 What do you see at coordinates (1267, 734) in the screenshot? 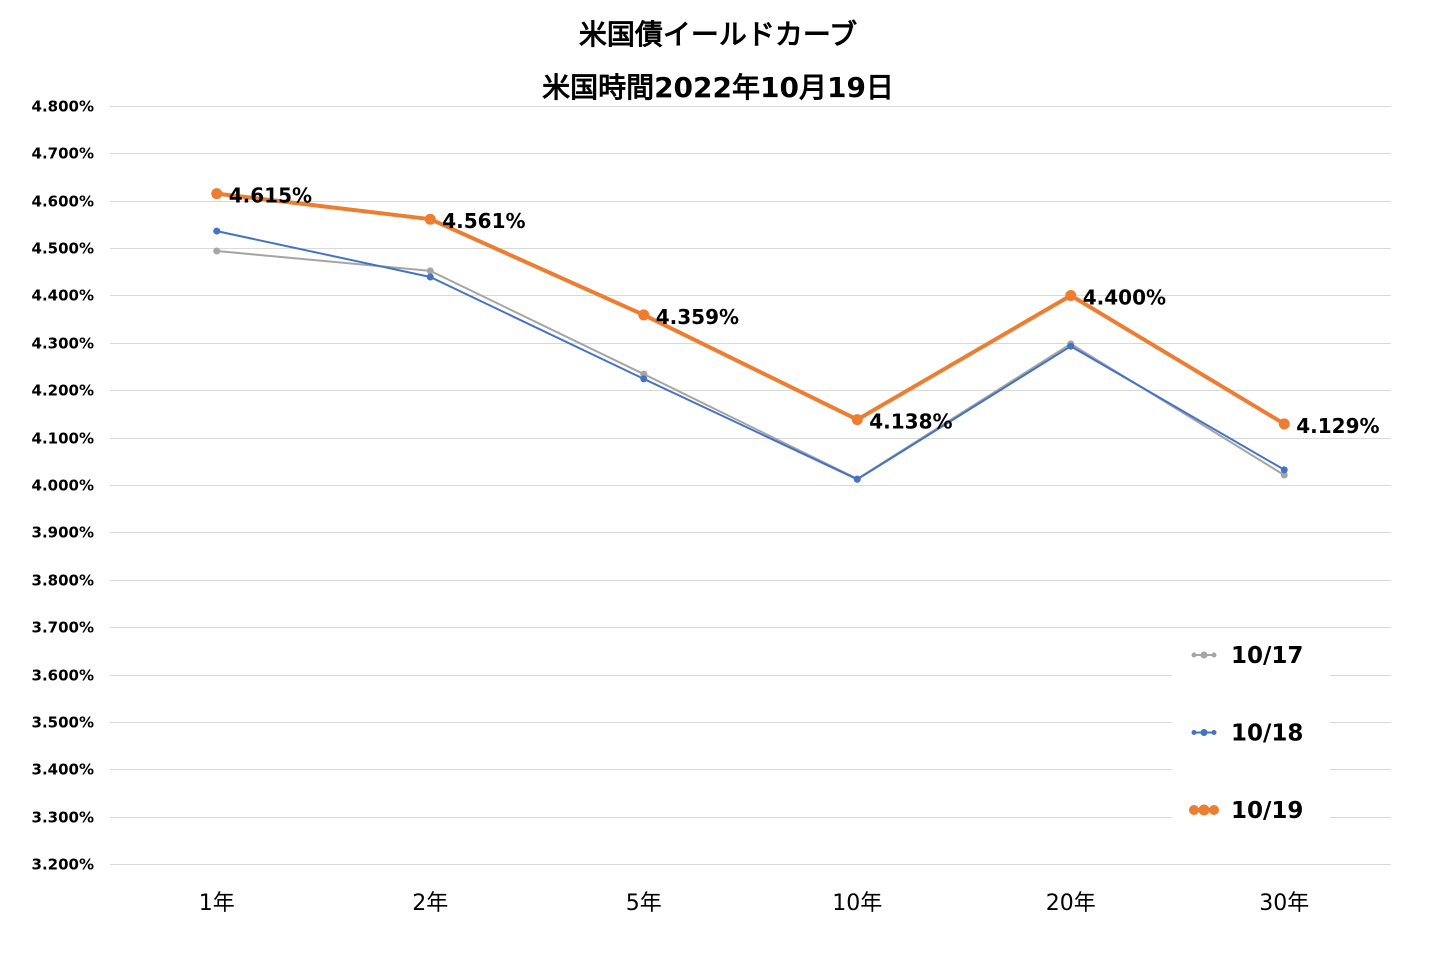
I see `legend-label: 10/18` at bounding box center [1267, 734].